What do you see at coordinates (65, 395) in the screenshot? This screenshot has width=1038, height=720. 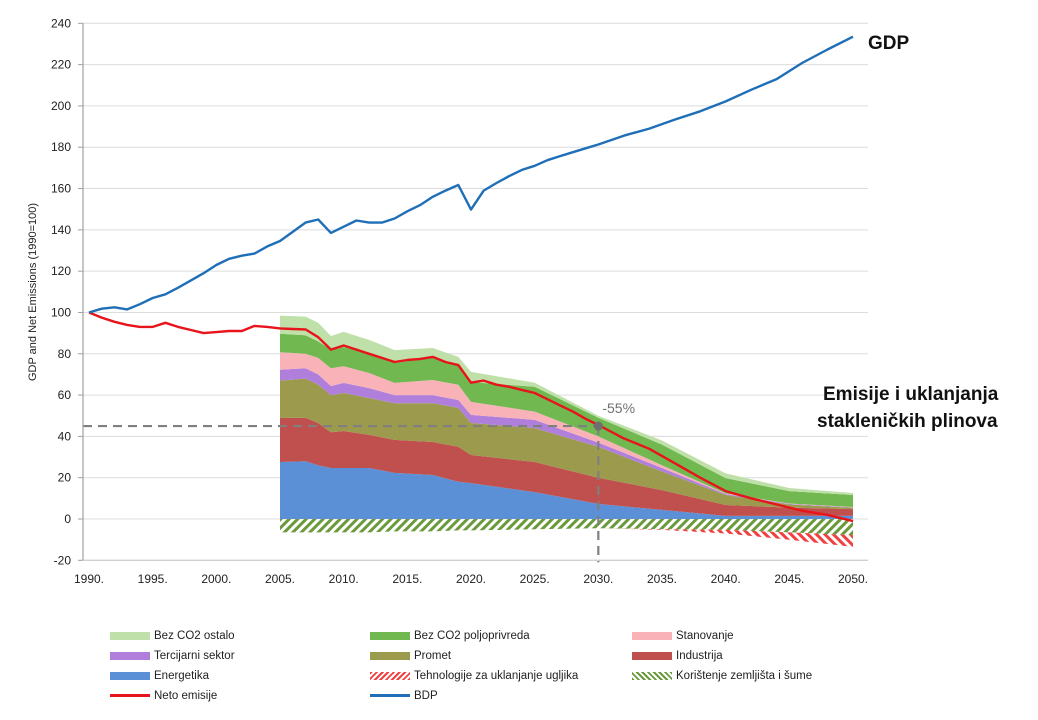 I see `y-tick-label: 60` at bounding box center [65, 395].